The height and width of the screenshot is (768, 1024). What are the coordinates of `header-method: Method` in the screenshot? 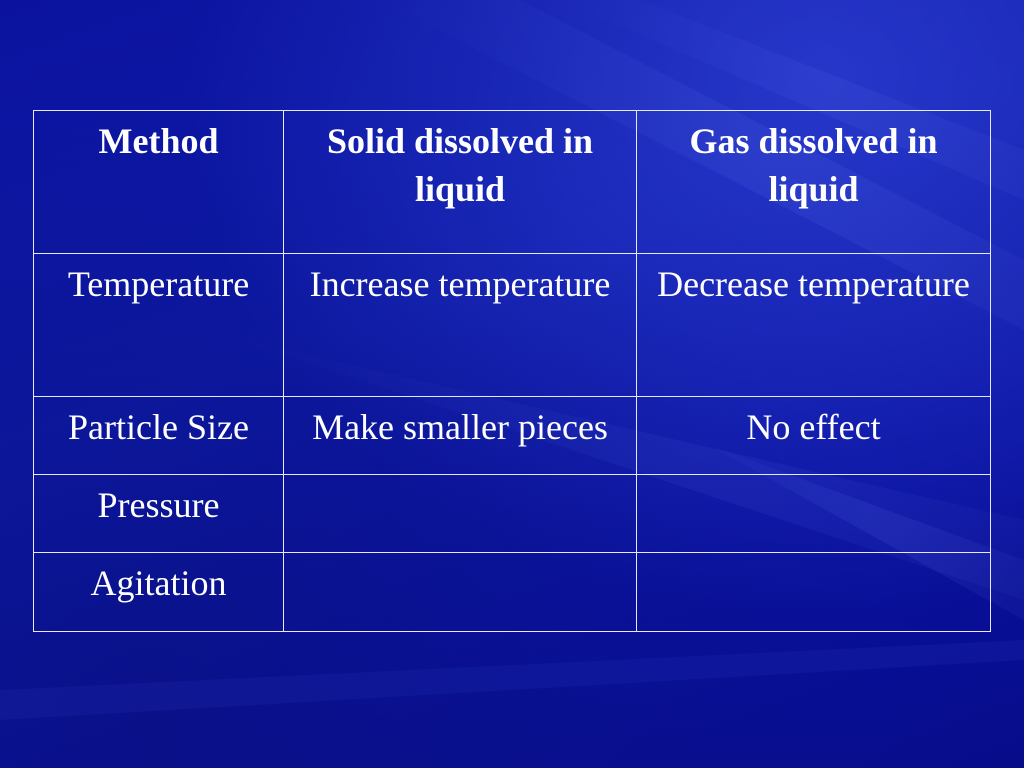 It's located at (158, 182).